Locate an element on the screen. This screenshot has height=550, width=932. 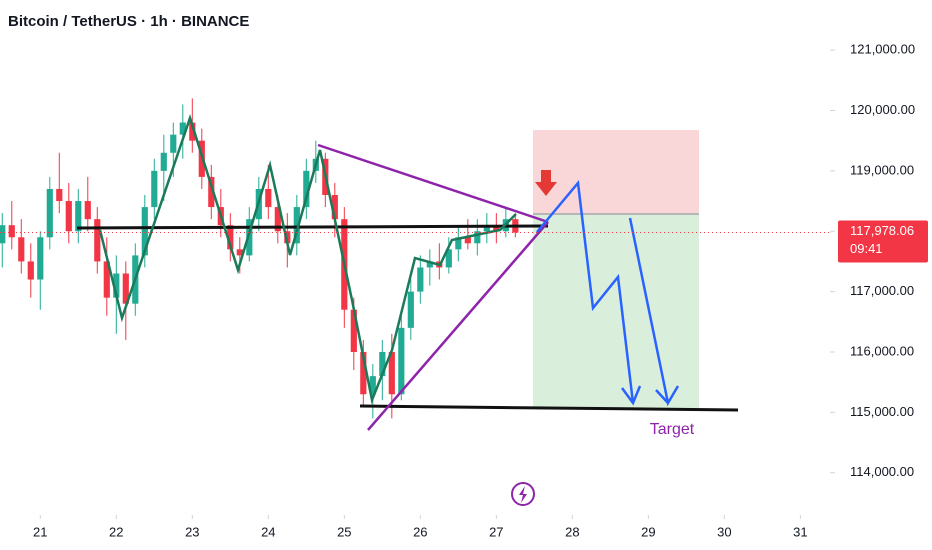
y-tick-label: 117,000.00 is located at coordinates (882, 290).